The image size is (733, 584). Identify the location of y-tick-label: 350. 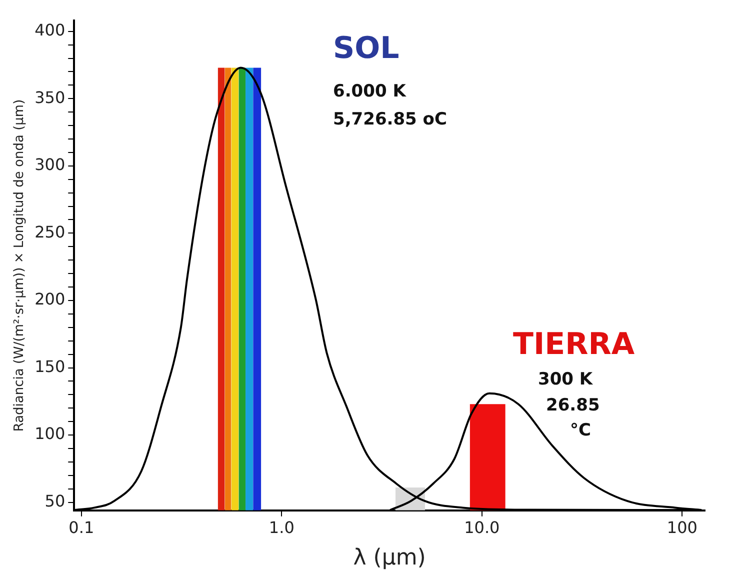
(50, 97).